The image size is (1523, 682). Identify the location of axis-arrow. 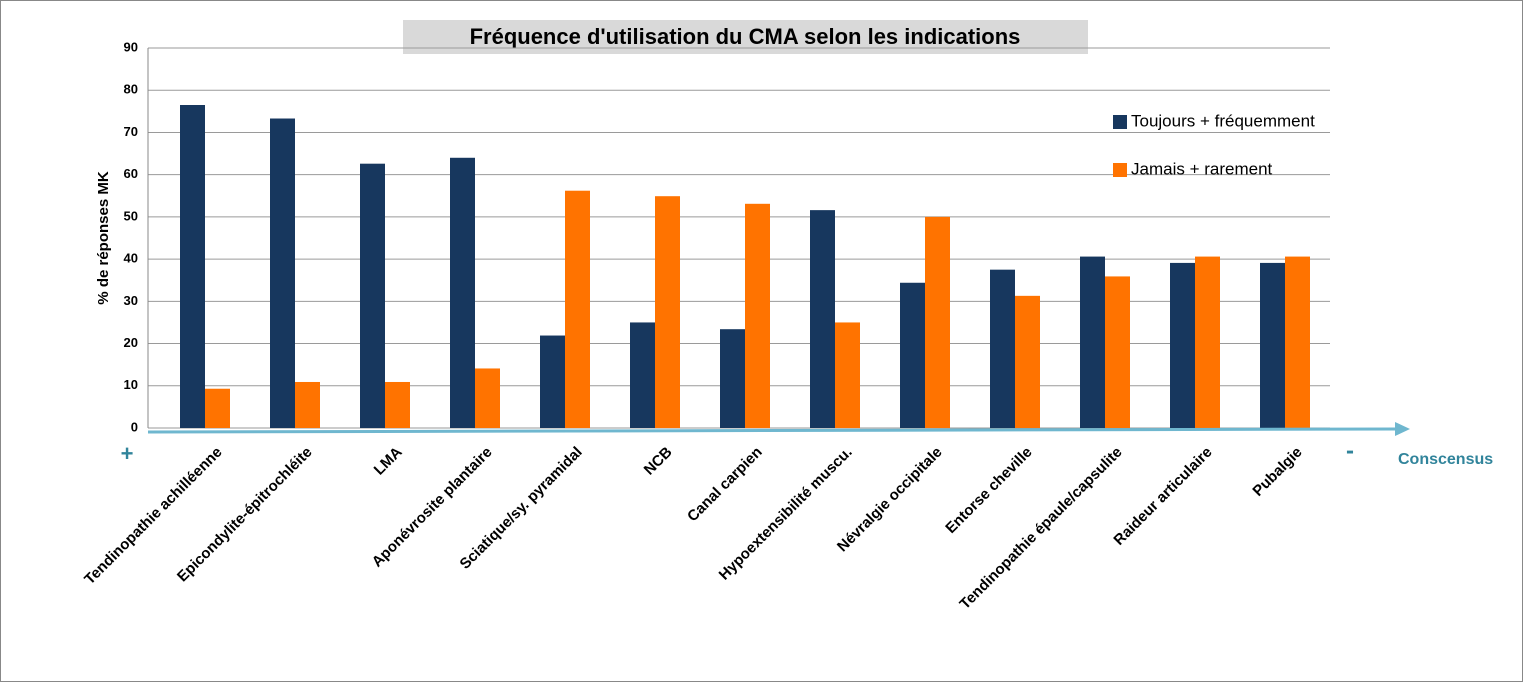
(774, 430).